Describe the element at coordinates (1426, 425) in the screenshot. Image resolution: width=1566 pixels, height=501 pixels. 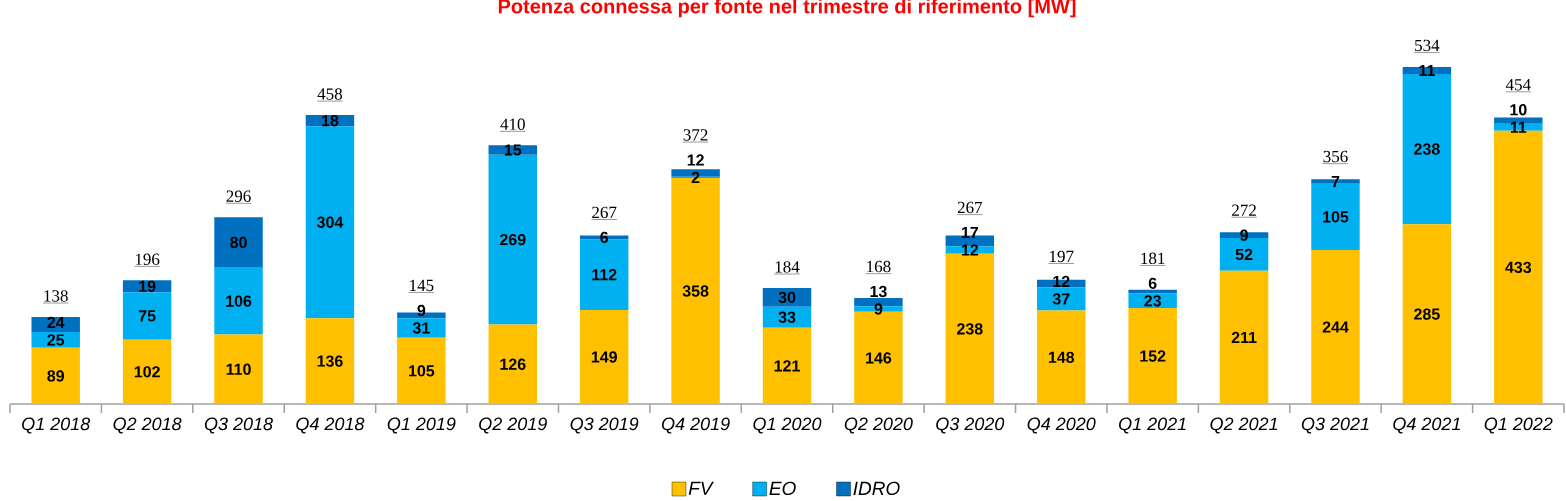
I see `x-tick-label: Q4 2021` at that location.